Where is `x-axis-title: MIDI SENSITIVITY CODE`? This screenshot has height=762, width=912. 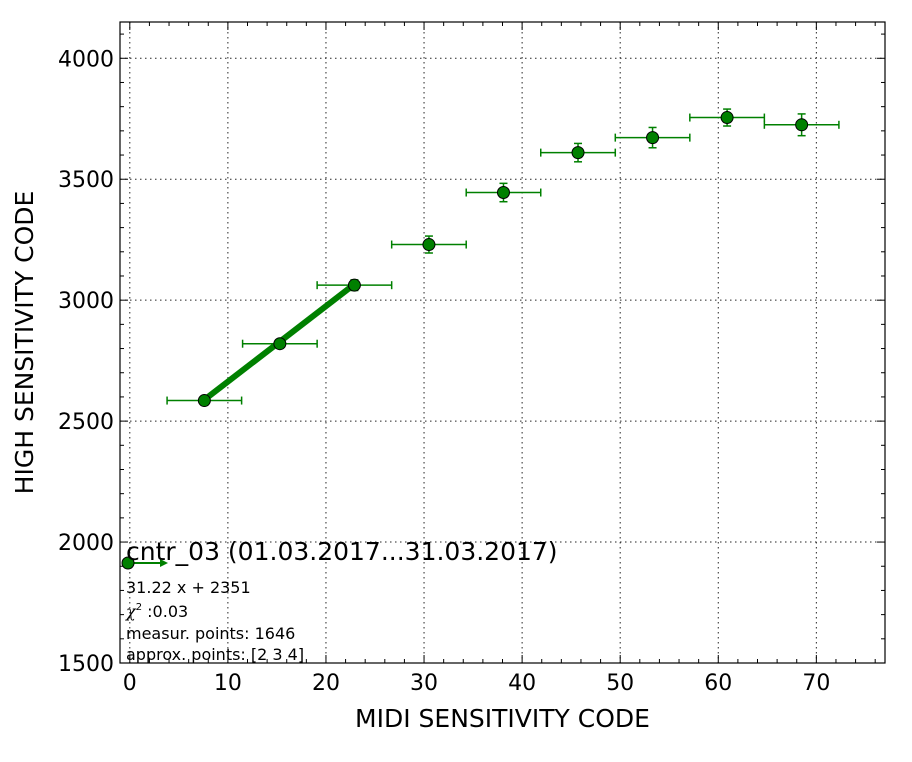 x-axis-title: MIDI SENSITIVITY CODE is located at coordinates (502, 718).